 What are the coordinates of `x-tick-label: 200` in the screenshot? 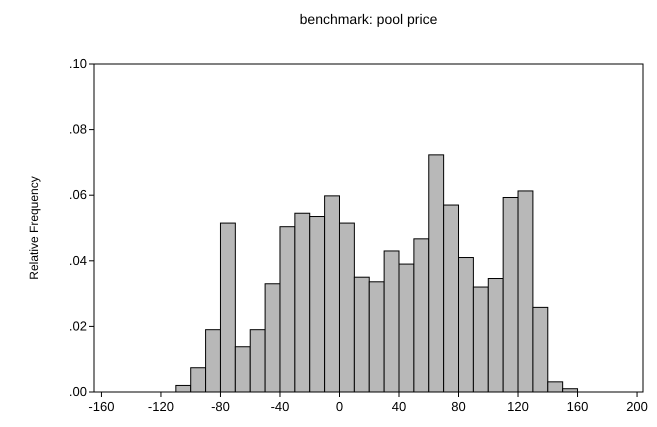 It's located at (637, 406).